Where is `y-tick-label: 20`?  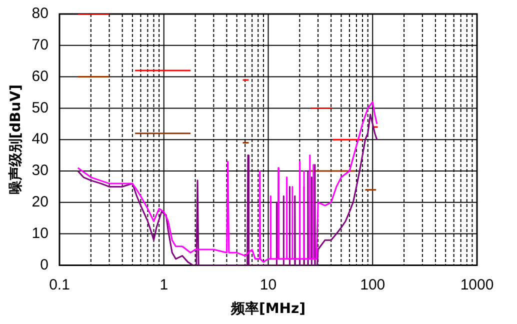 y-tick-label: 20 is located at coordinates (40, 202).